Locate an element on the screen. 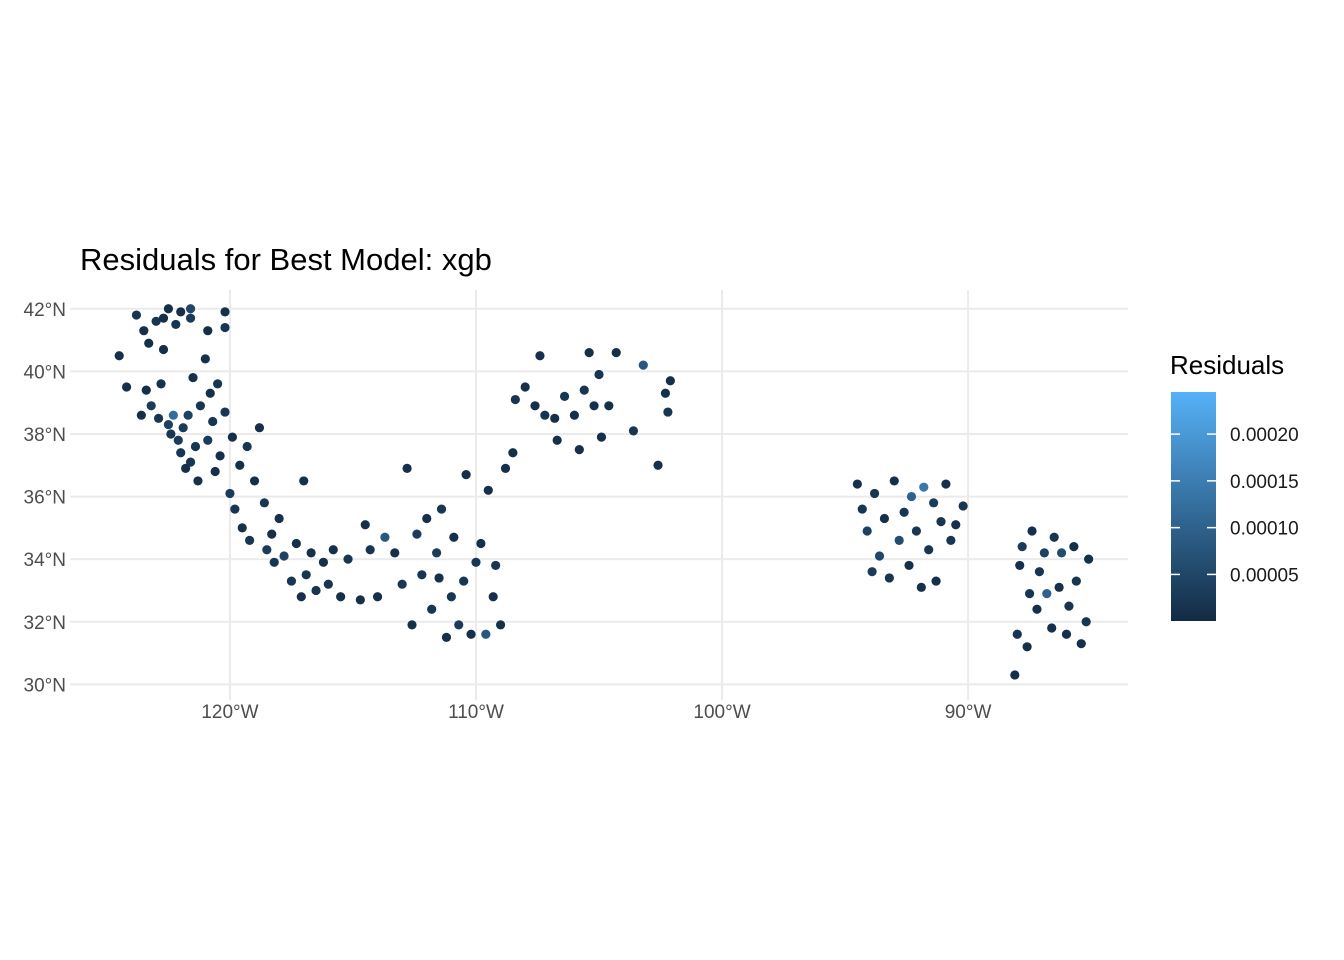  legend-colorbar is located at coordinates (1193, 506).